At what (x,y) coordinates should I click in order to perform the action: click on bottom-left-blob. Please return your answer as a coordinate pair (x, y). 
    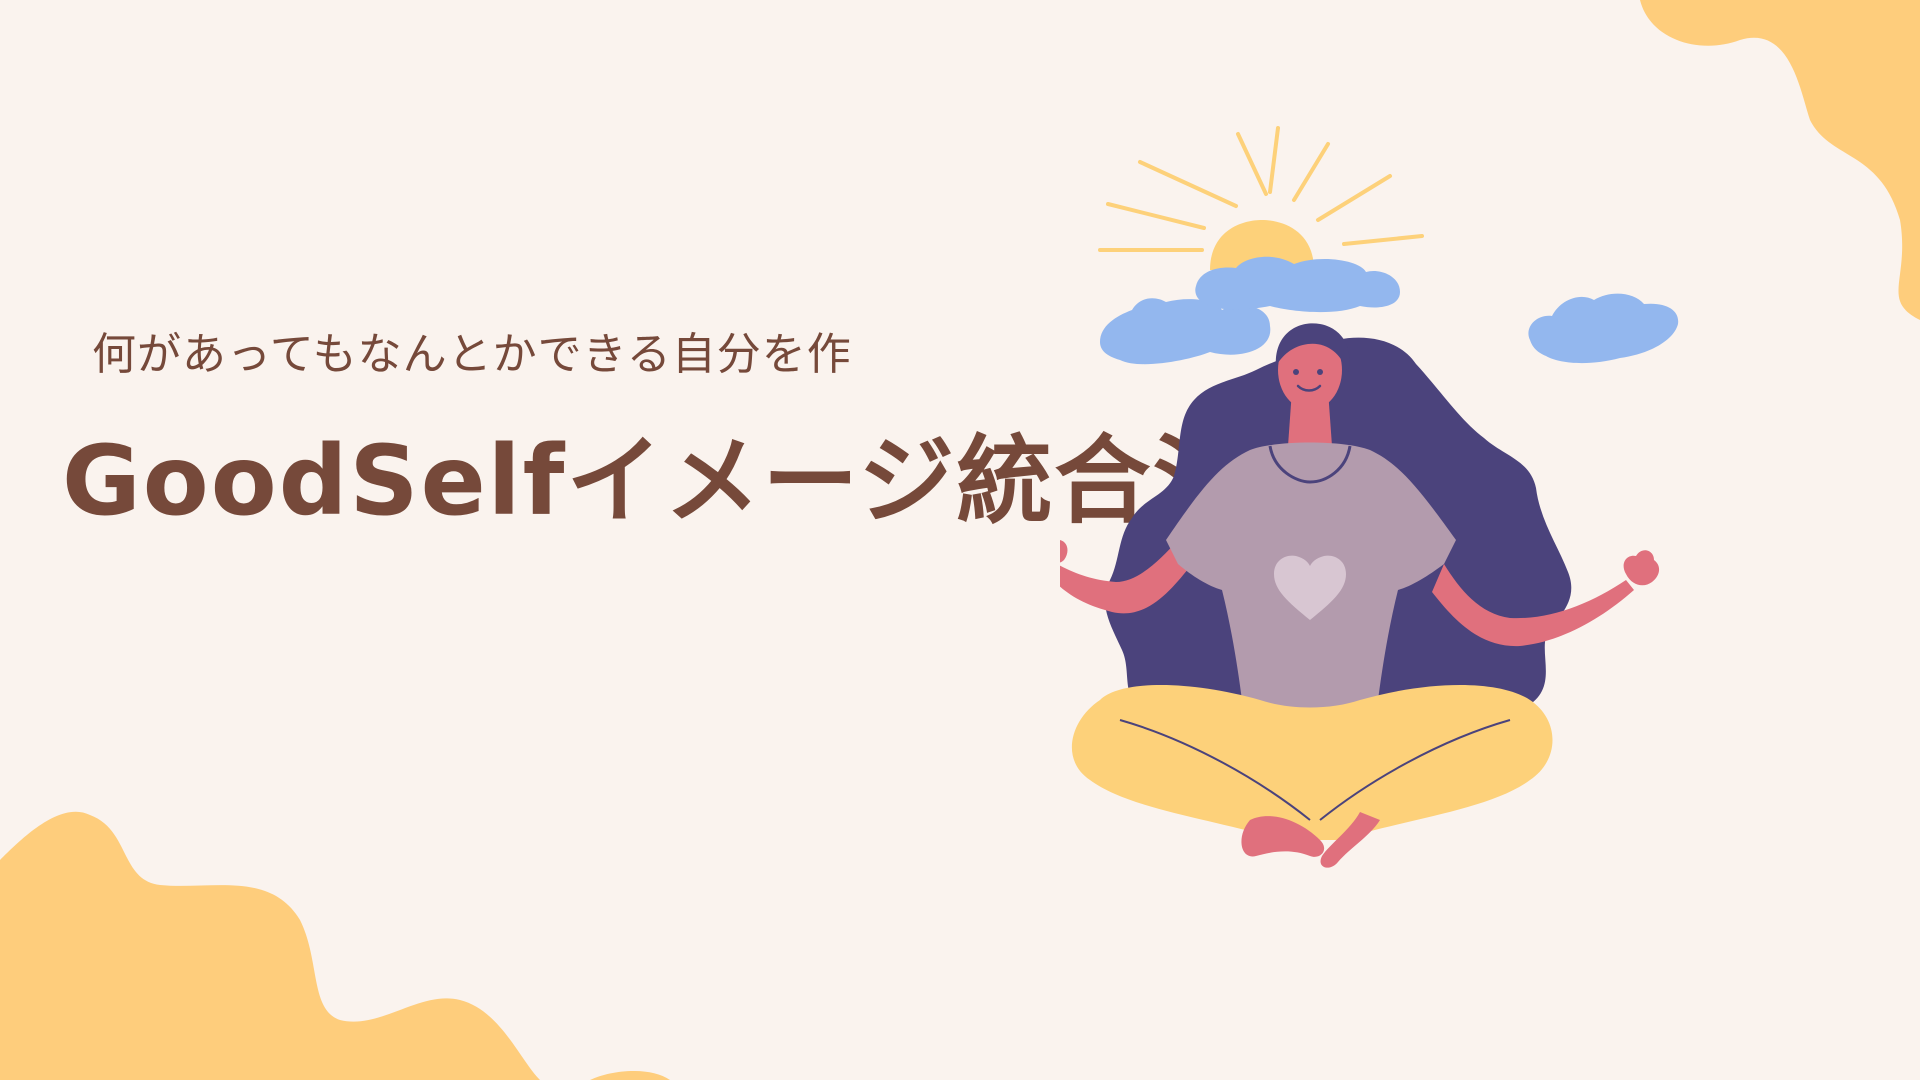
    Looking at the image, I should click on (270, 945).